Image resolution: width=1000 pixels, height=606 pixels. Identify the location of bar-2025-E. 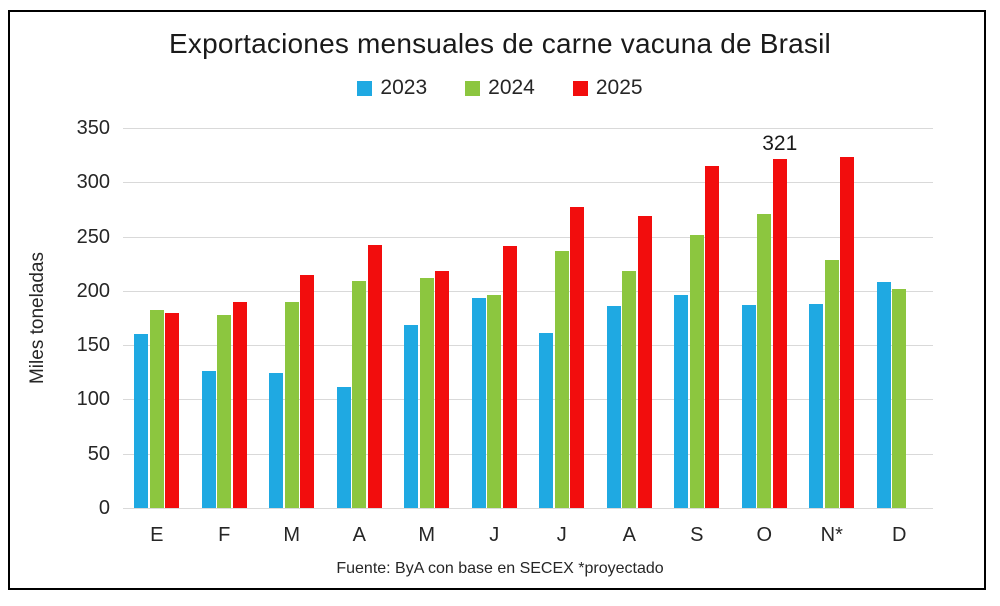
(172, 410).